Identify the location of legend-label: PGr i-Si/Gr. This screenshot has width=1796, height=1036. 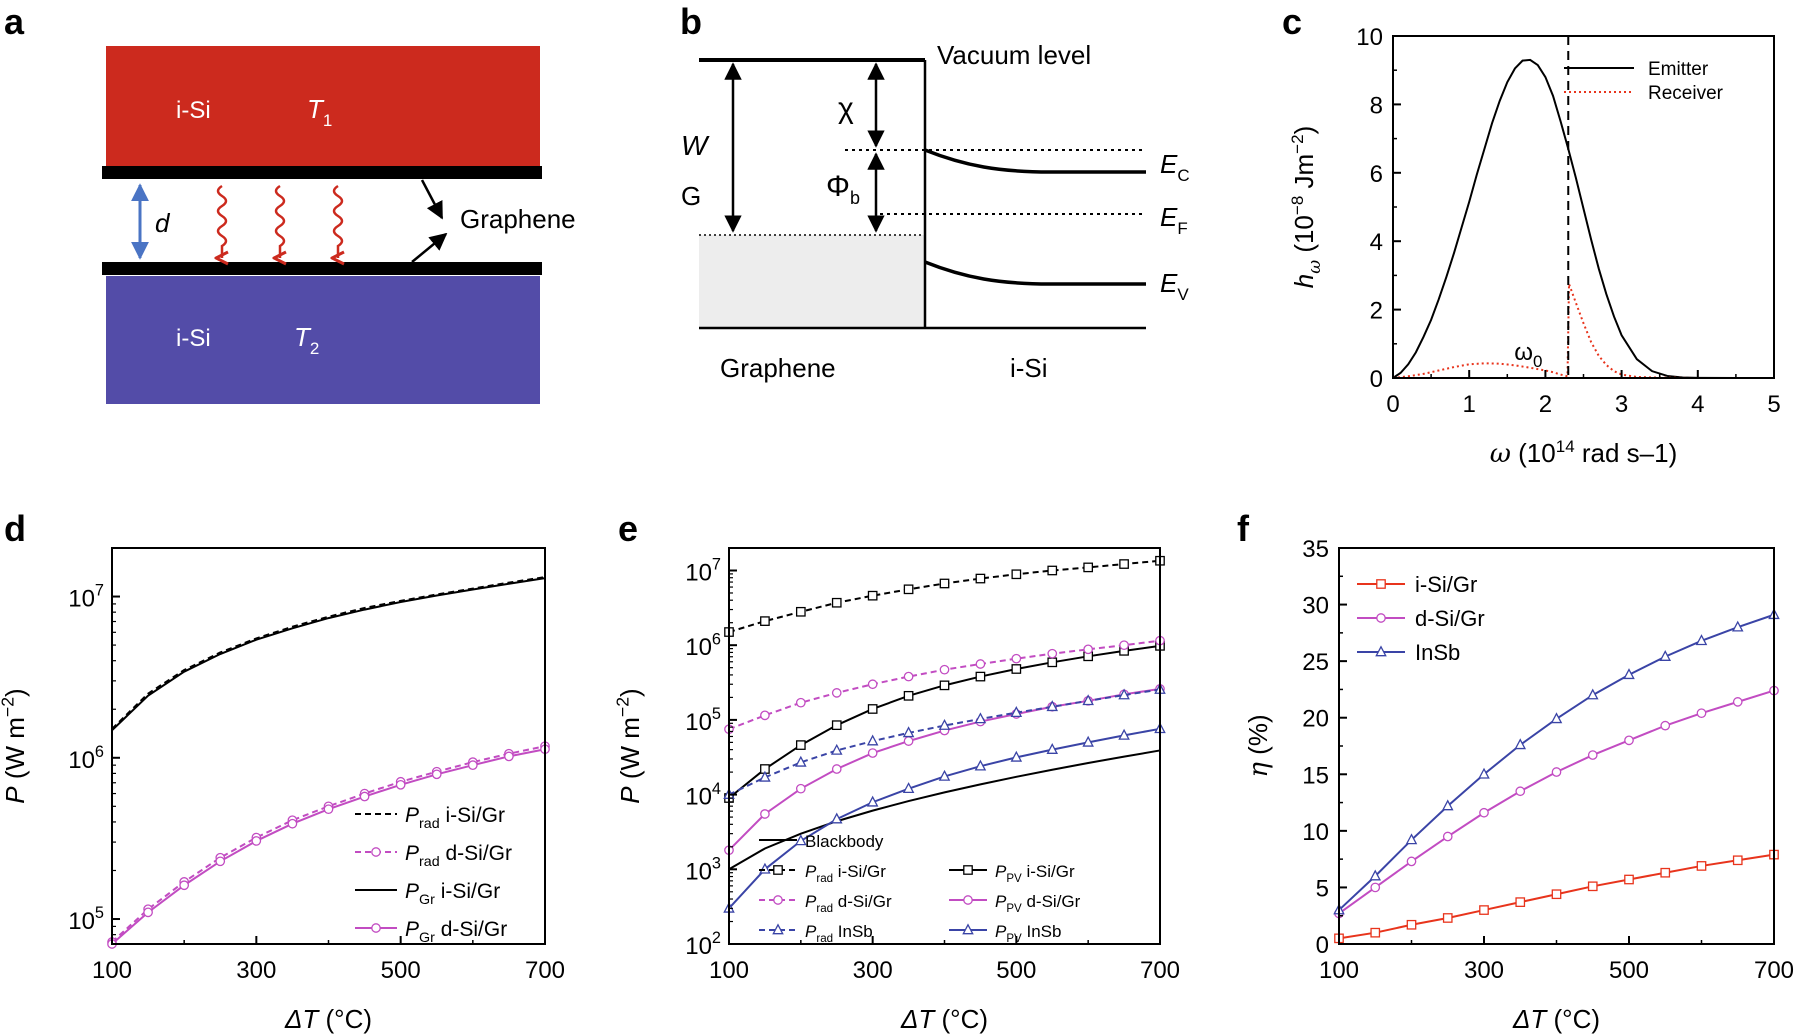
(452, 894).